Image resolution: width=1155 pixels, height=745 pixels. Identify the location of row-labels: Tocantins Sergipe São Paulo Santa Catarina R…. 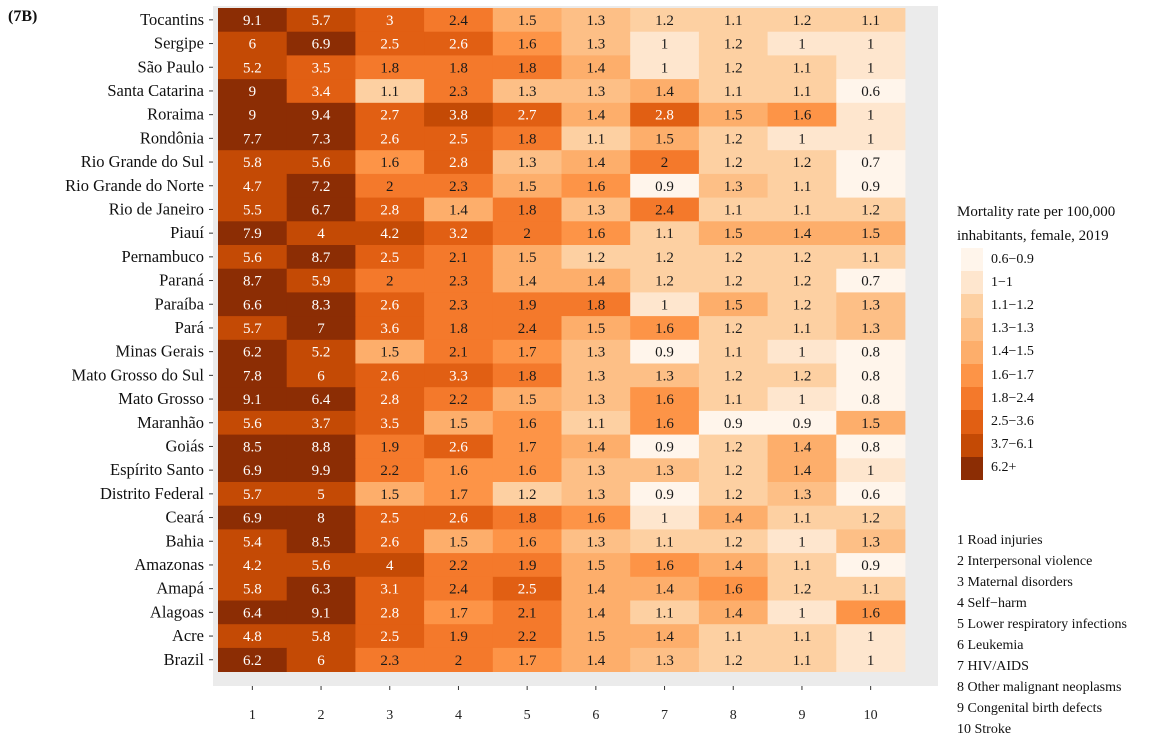
(139, 339).